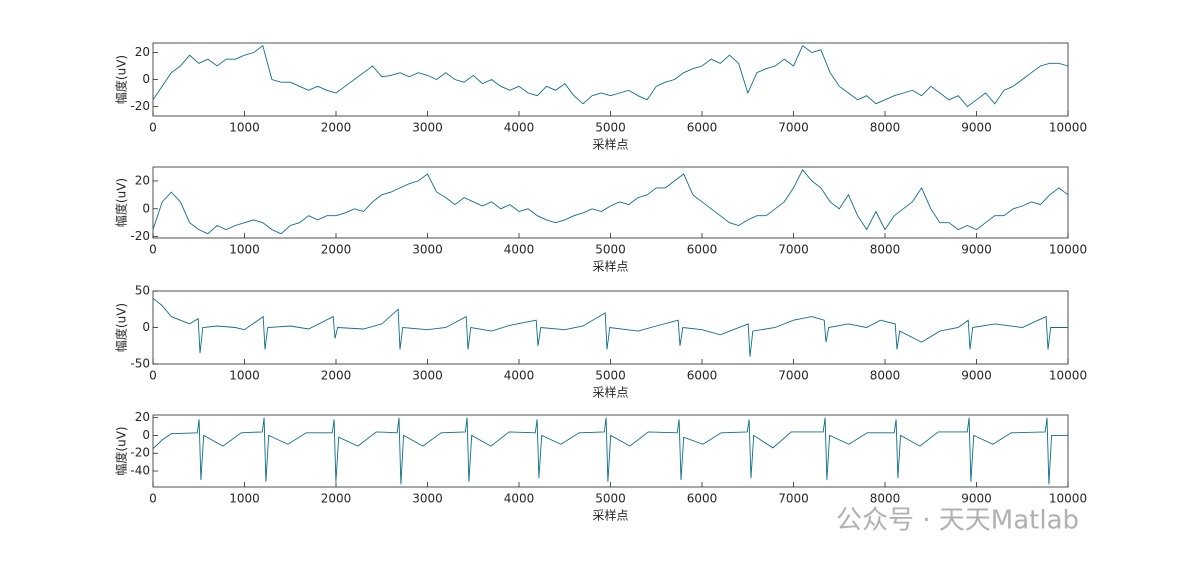 The height and width of the screenshot is (567, 1181). Describe the element at coordinates (957, 521) in the screenshot. I see `watermark: 公众号 · 天天Matlab` at that location.